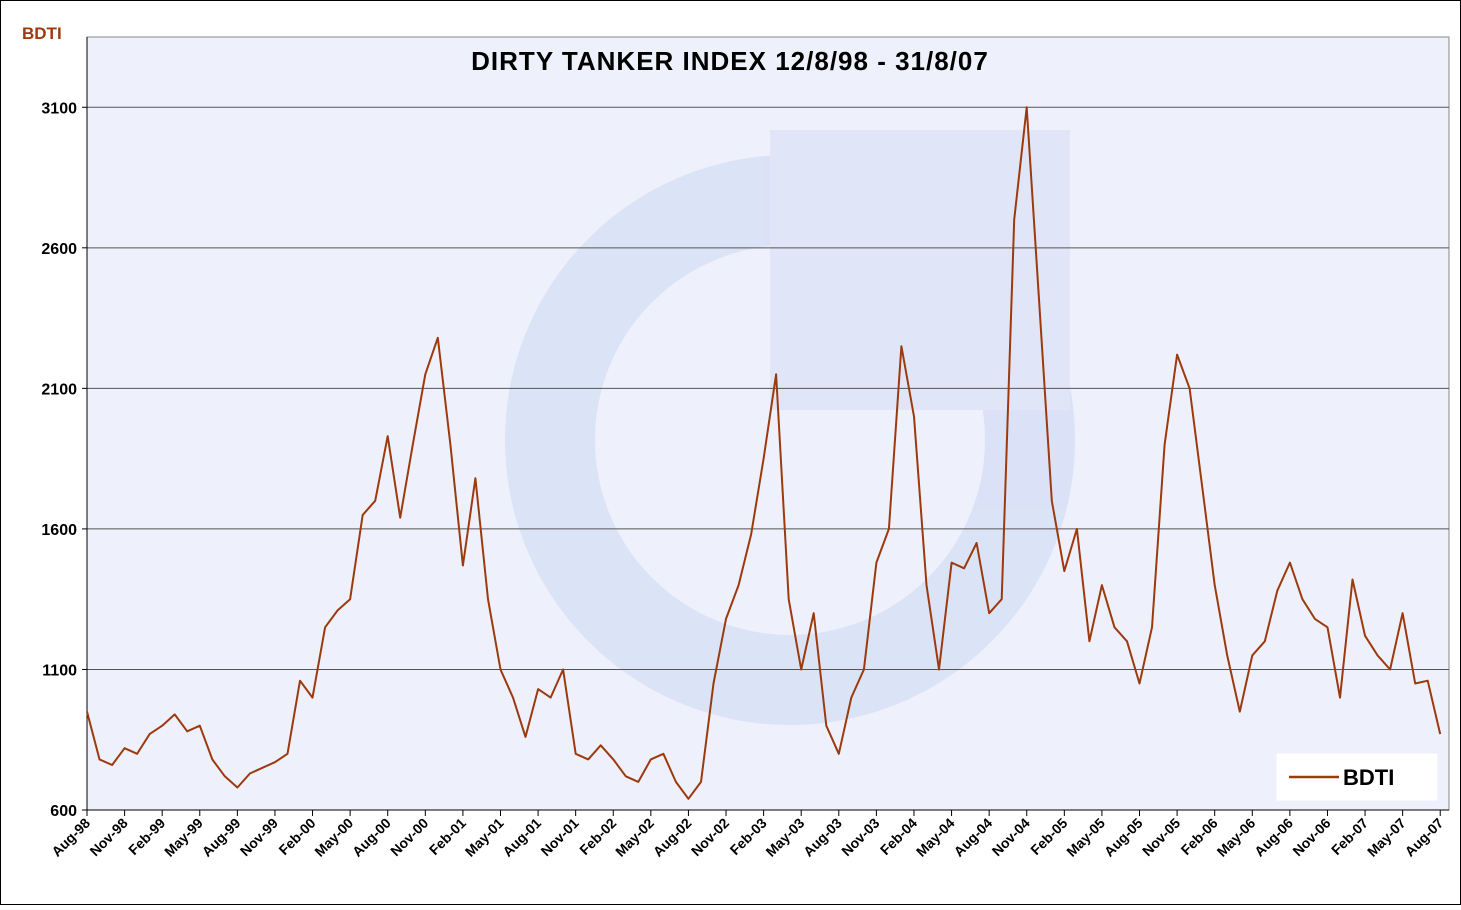 The width and height of the screenshot is (1461, 910). Describe the element at coordinates (59, 389) in the screenshot. I see `y-tick-label: 2100` at that location.